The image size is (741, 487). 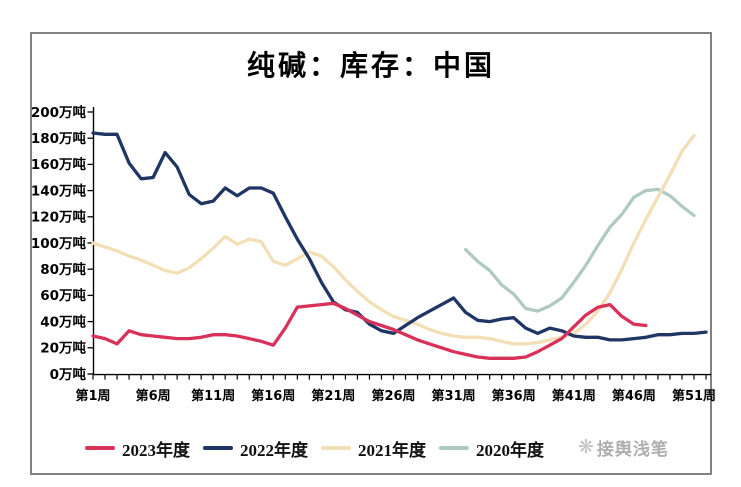 What do you see at coordinates (274, 450) in the screenshot?
I see `legend-label-2022: 2022年度` at bounding box center [274, 450].